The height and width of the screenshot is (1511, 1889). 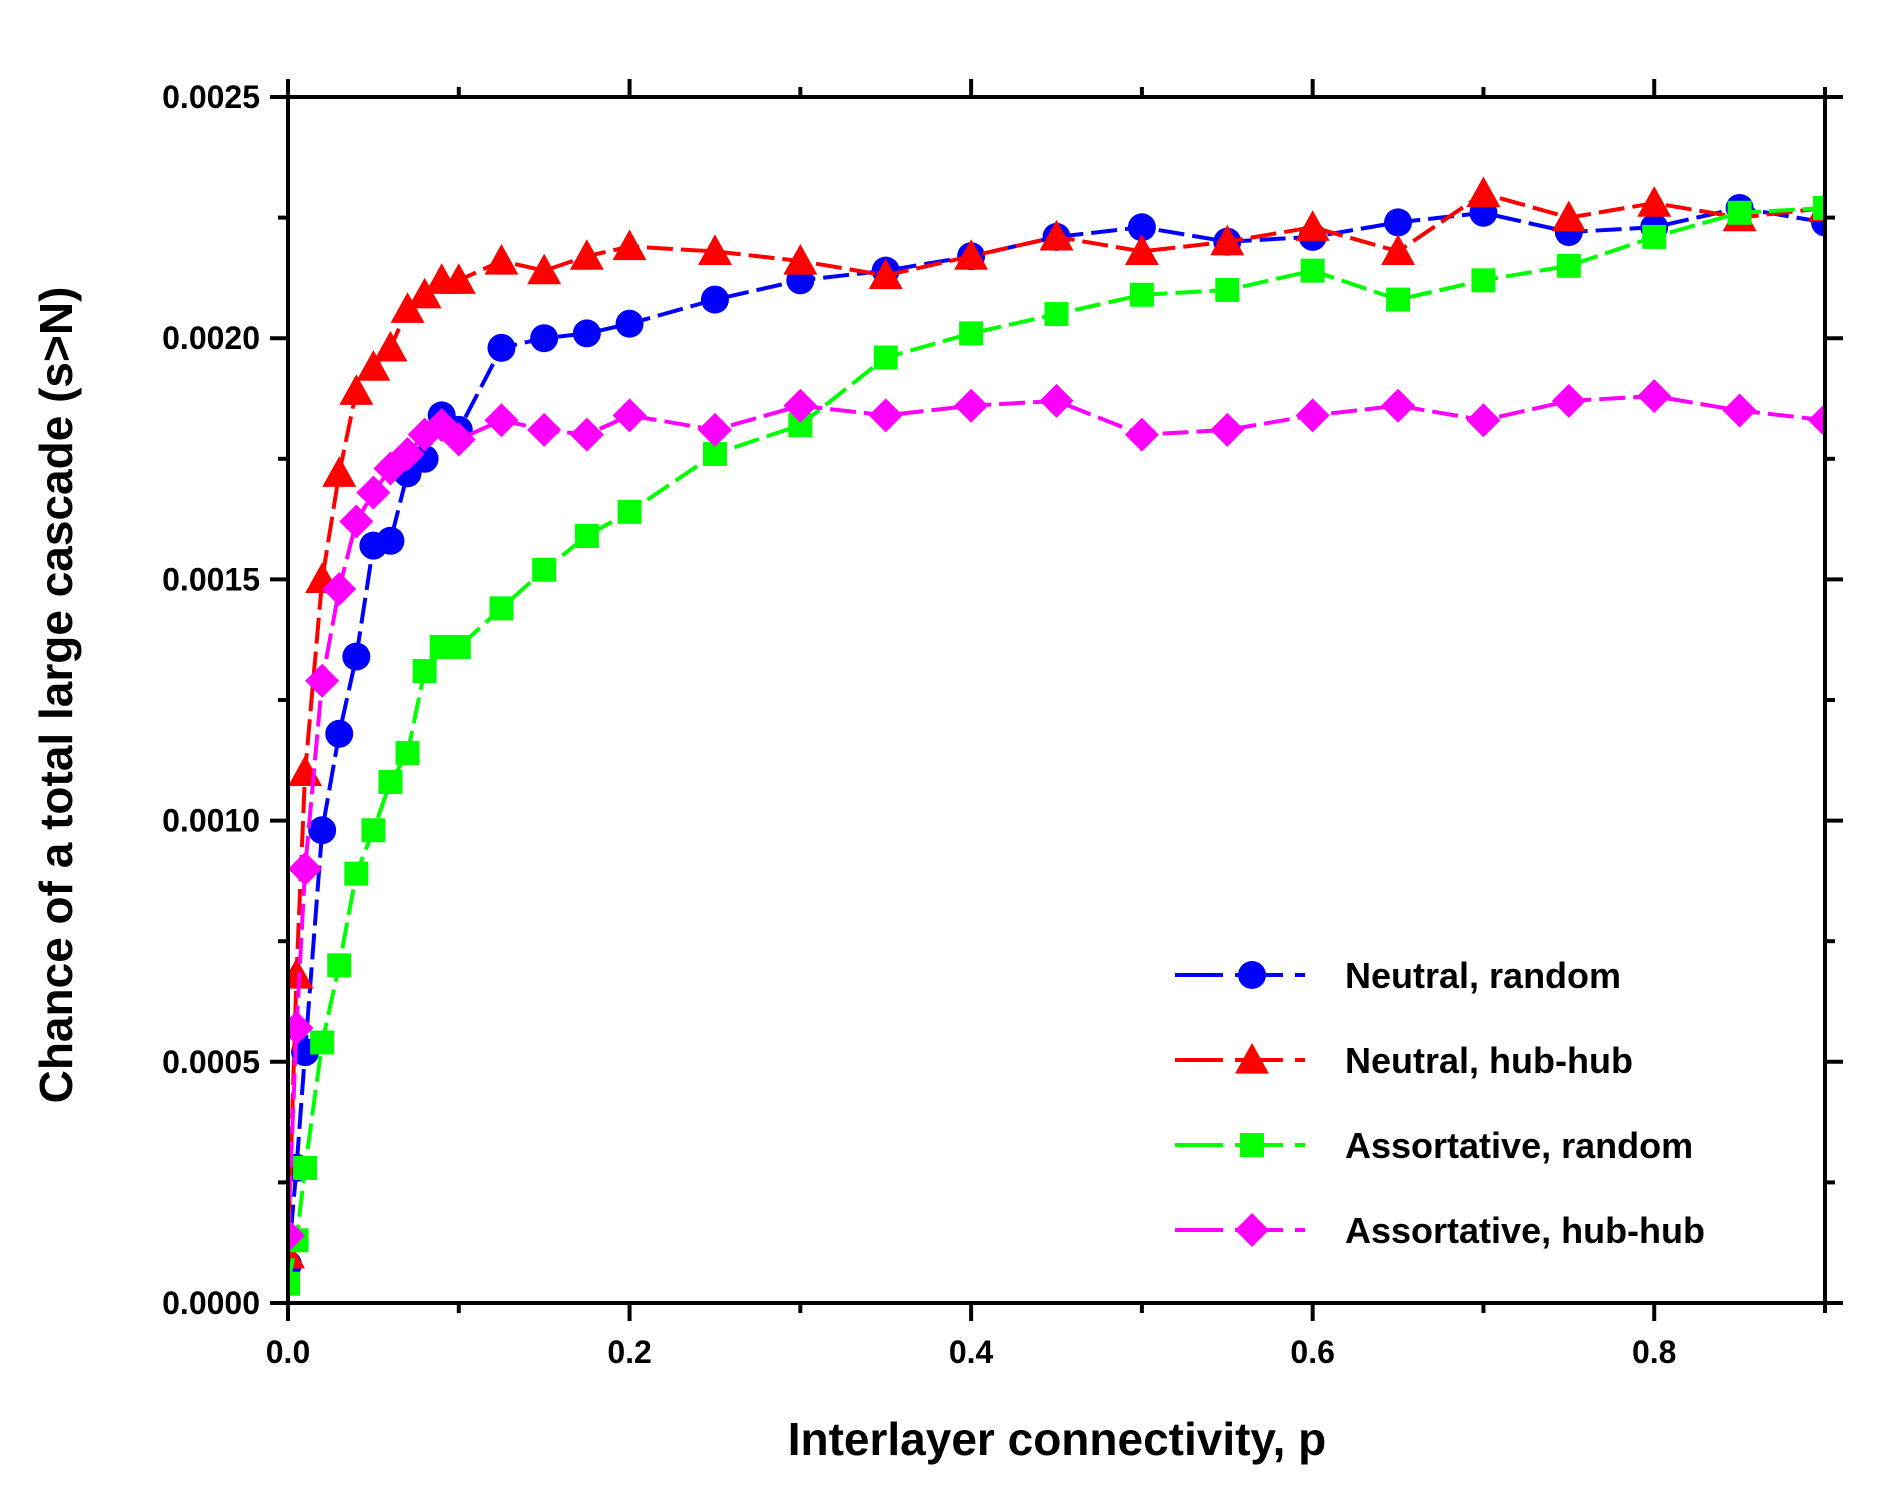 What do you see at coordinates (1654, 1352) in the screenshot?
I see `x-tick-label: 0.8` at bounding box center [1654, 1352].